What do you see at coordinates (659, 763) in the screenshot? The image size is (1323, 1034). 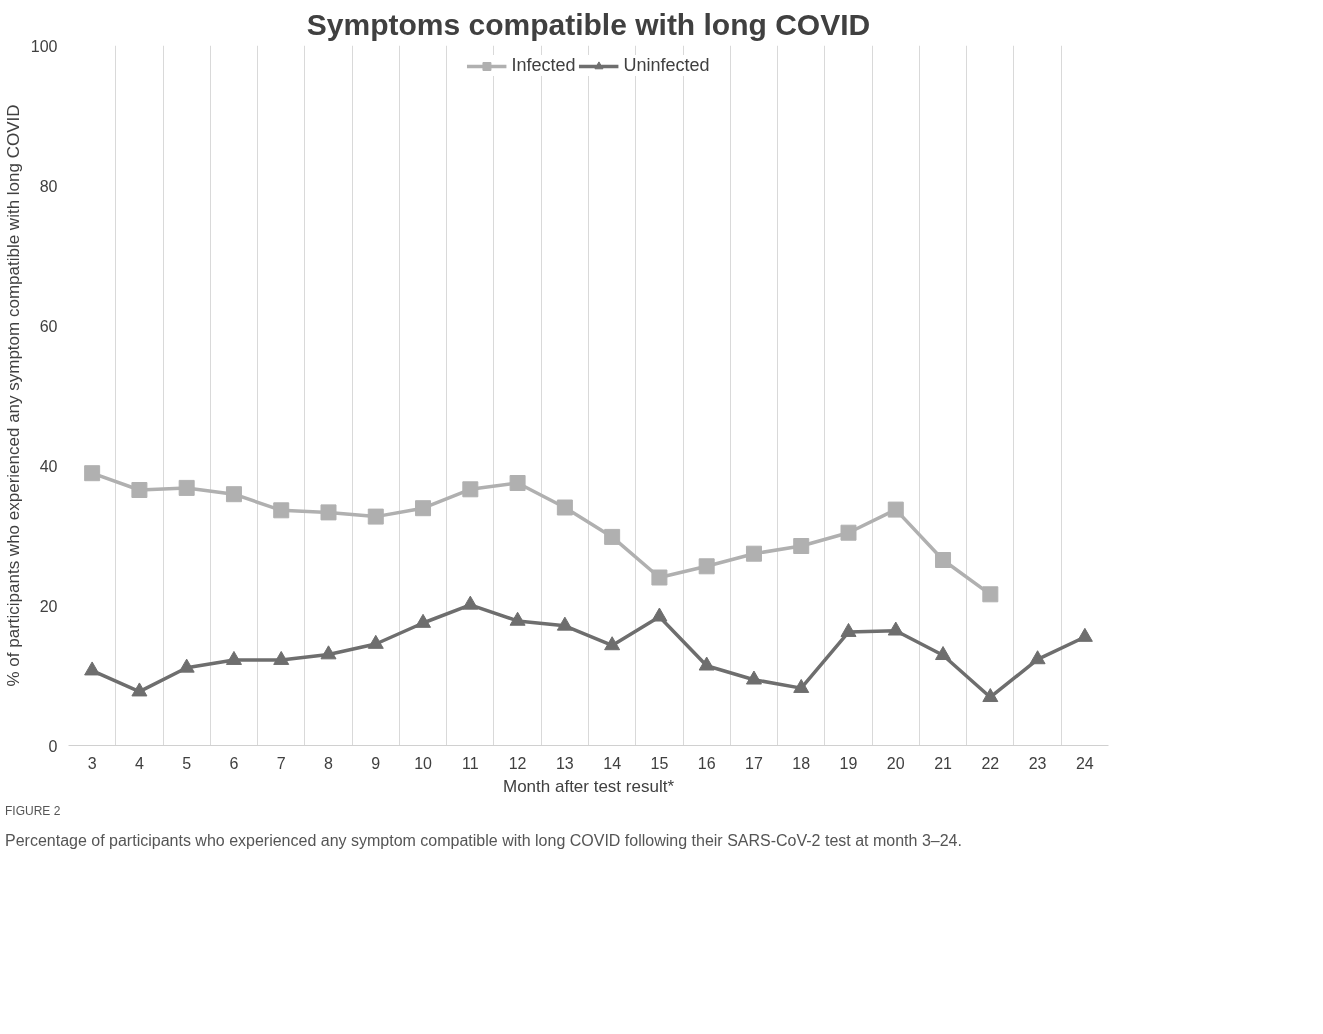 I see `x-tick-label: 15` at bounding box center [659, 763].